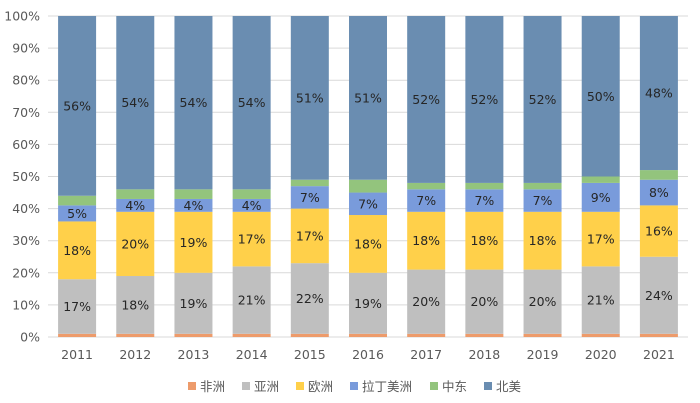 The height and width of the screenshot is (403, 700). What do you see at coordinates (26, 144) in the screenshot?
I see `y-tick-label: 60%` at bounding box center [26, 144].